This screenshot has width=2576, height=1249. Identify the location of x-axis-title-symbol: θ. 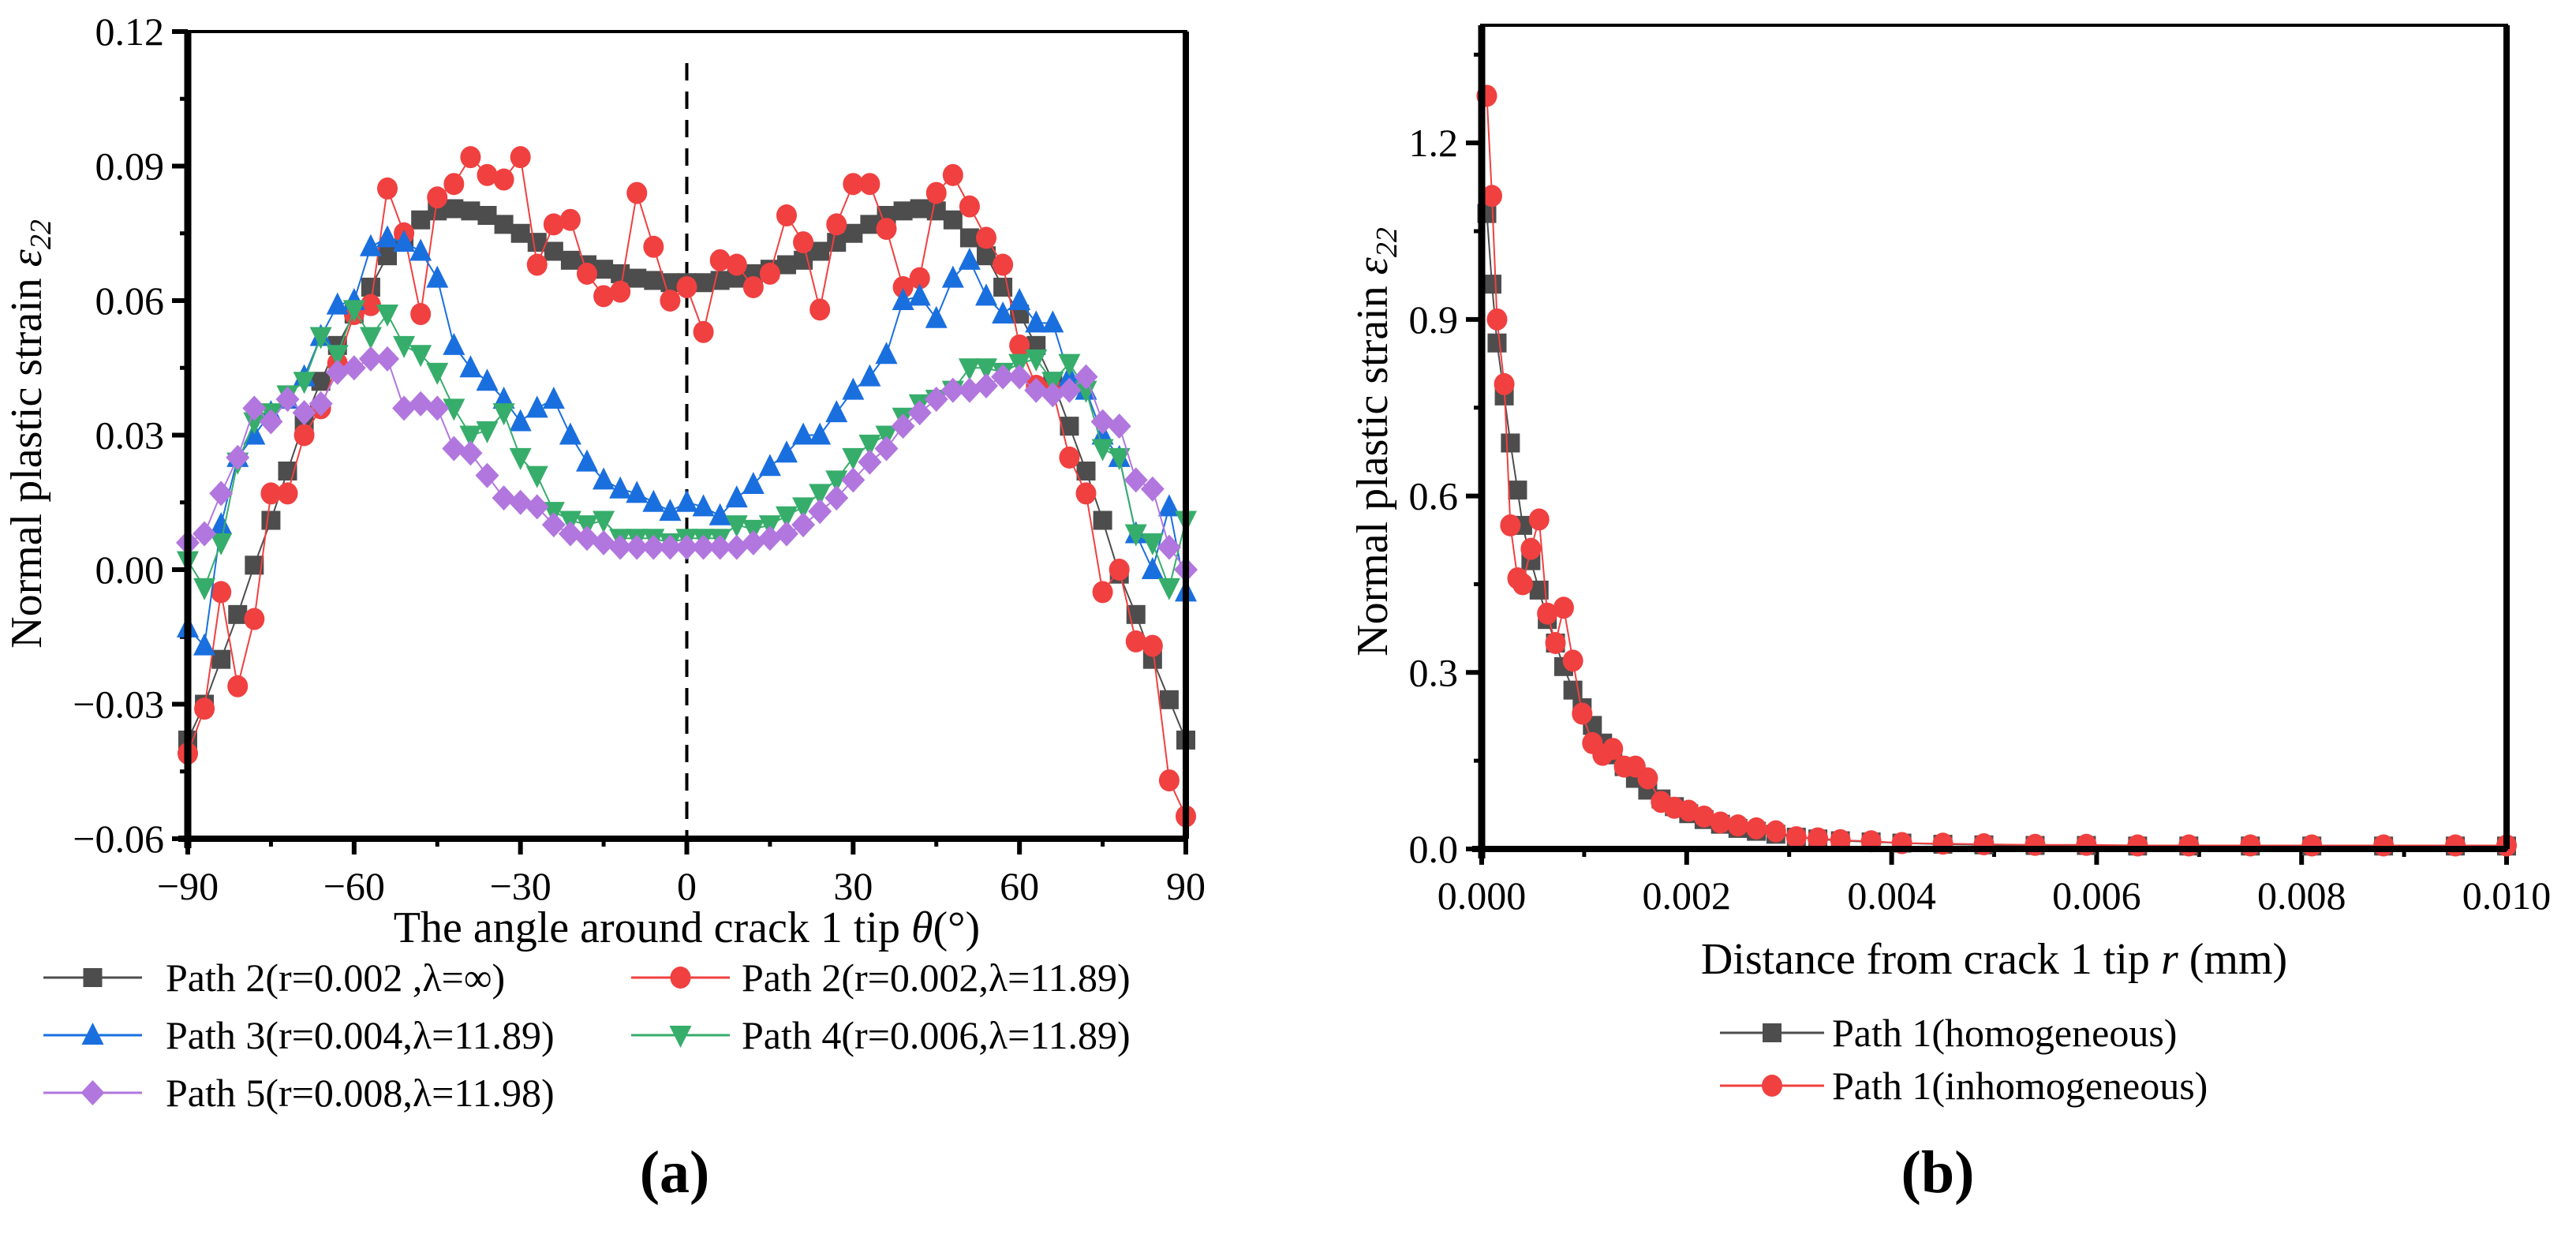
(922, 927).